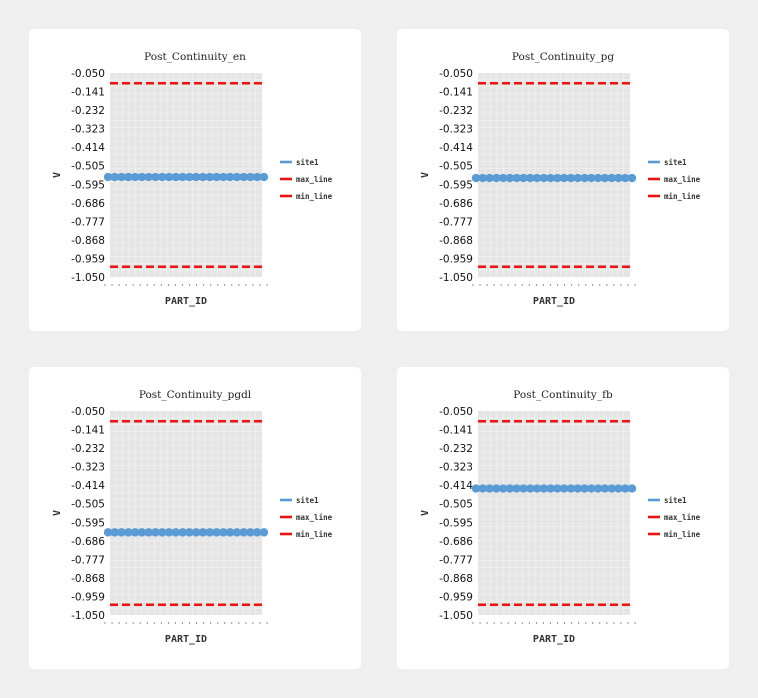  What do you see at coordinates (563, 57) in the screenshot?
I see `chart-title: Post_Continuity_pg` at bounding box center [563, 57].